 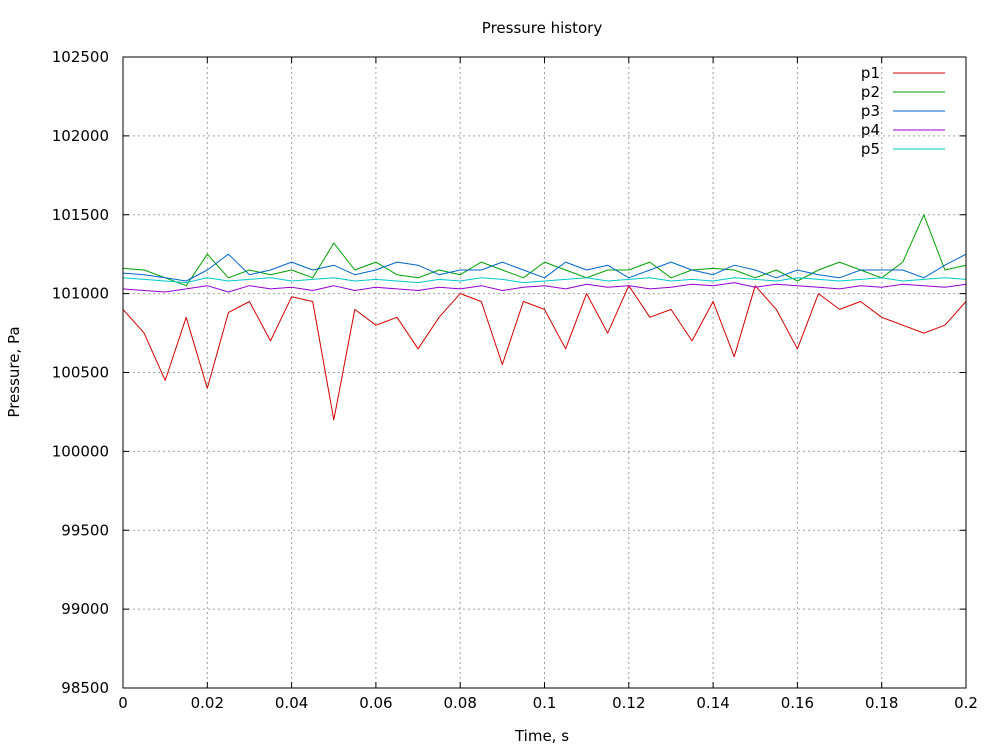 I want to click on x-tick-label: 0.14, so click(x=712, y=703).